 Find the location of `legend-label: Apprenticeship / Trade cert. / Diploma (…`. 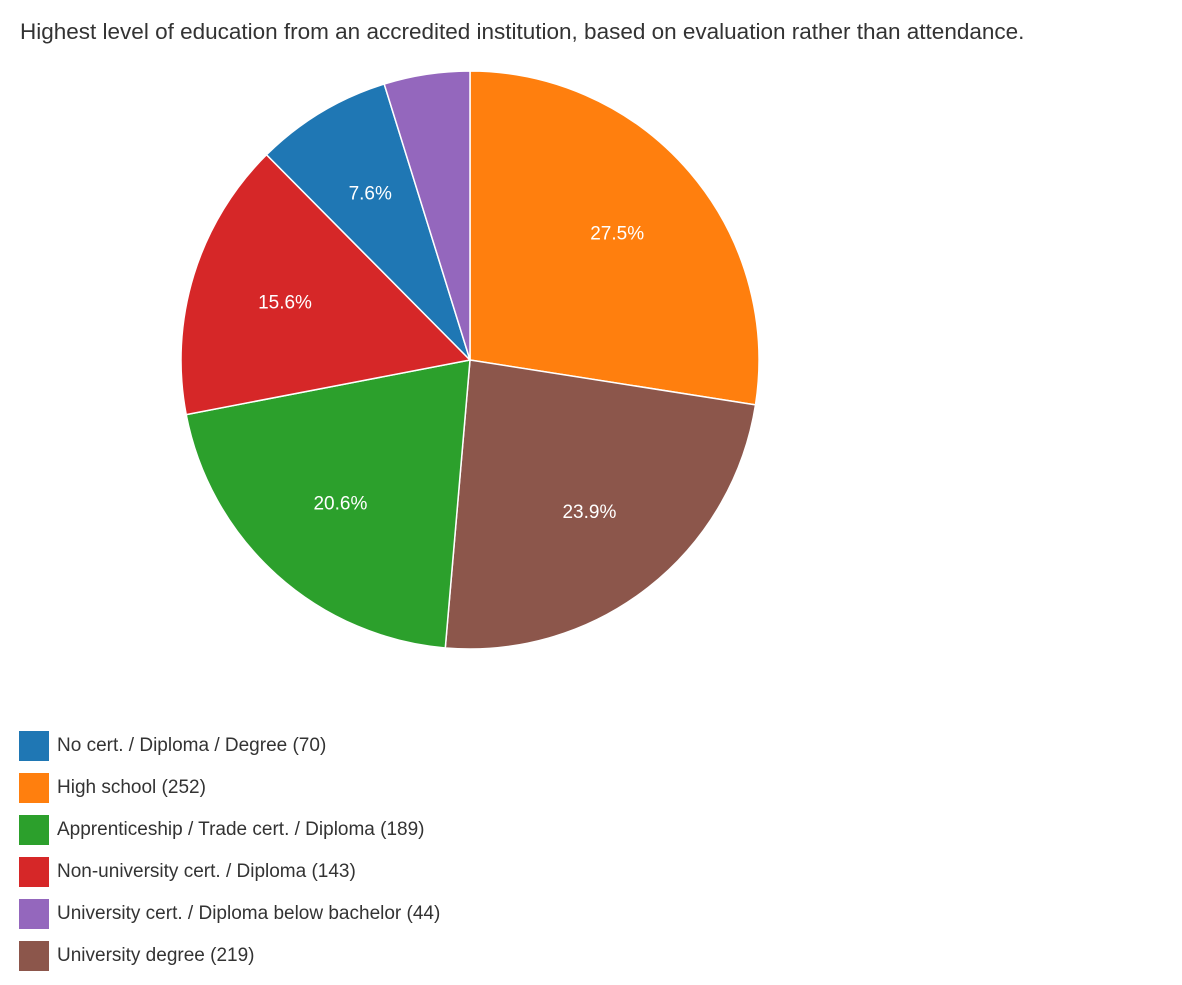

legend-label: Apprenticeship / Trade cert. / Diploma (… is located at coordinates (241, 829).